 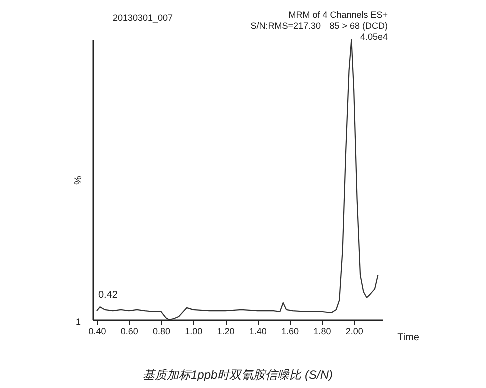 I want to click on x-tick-label: 1.20, so click(x=226, y=331).